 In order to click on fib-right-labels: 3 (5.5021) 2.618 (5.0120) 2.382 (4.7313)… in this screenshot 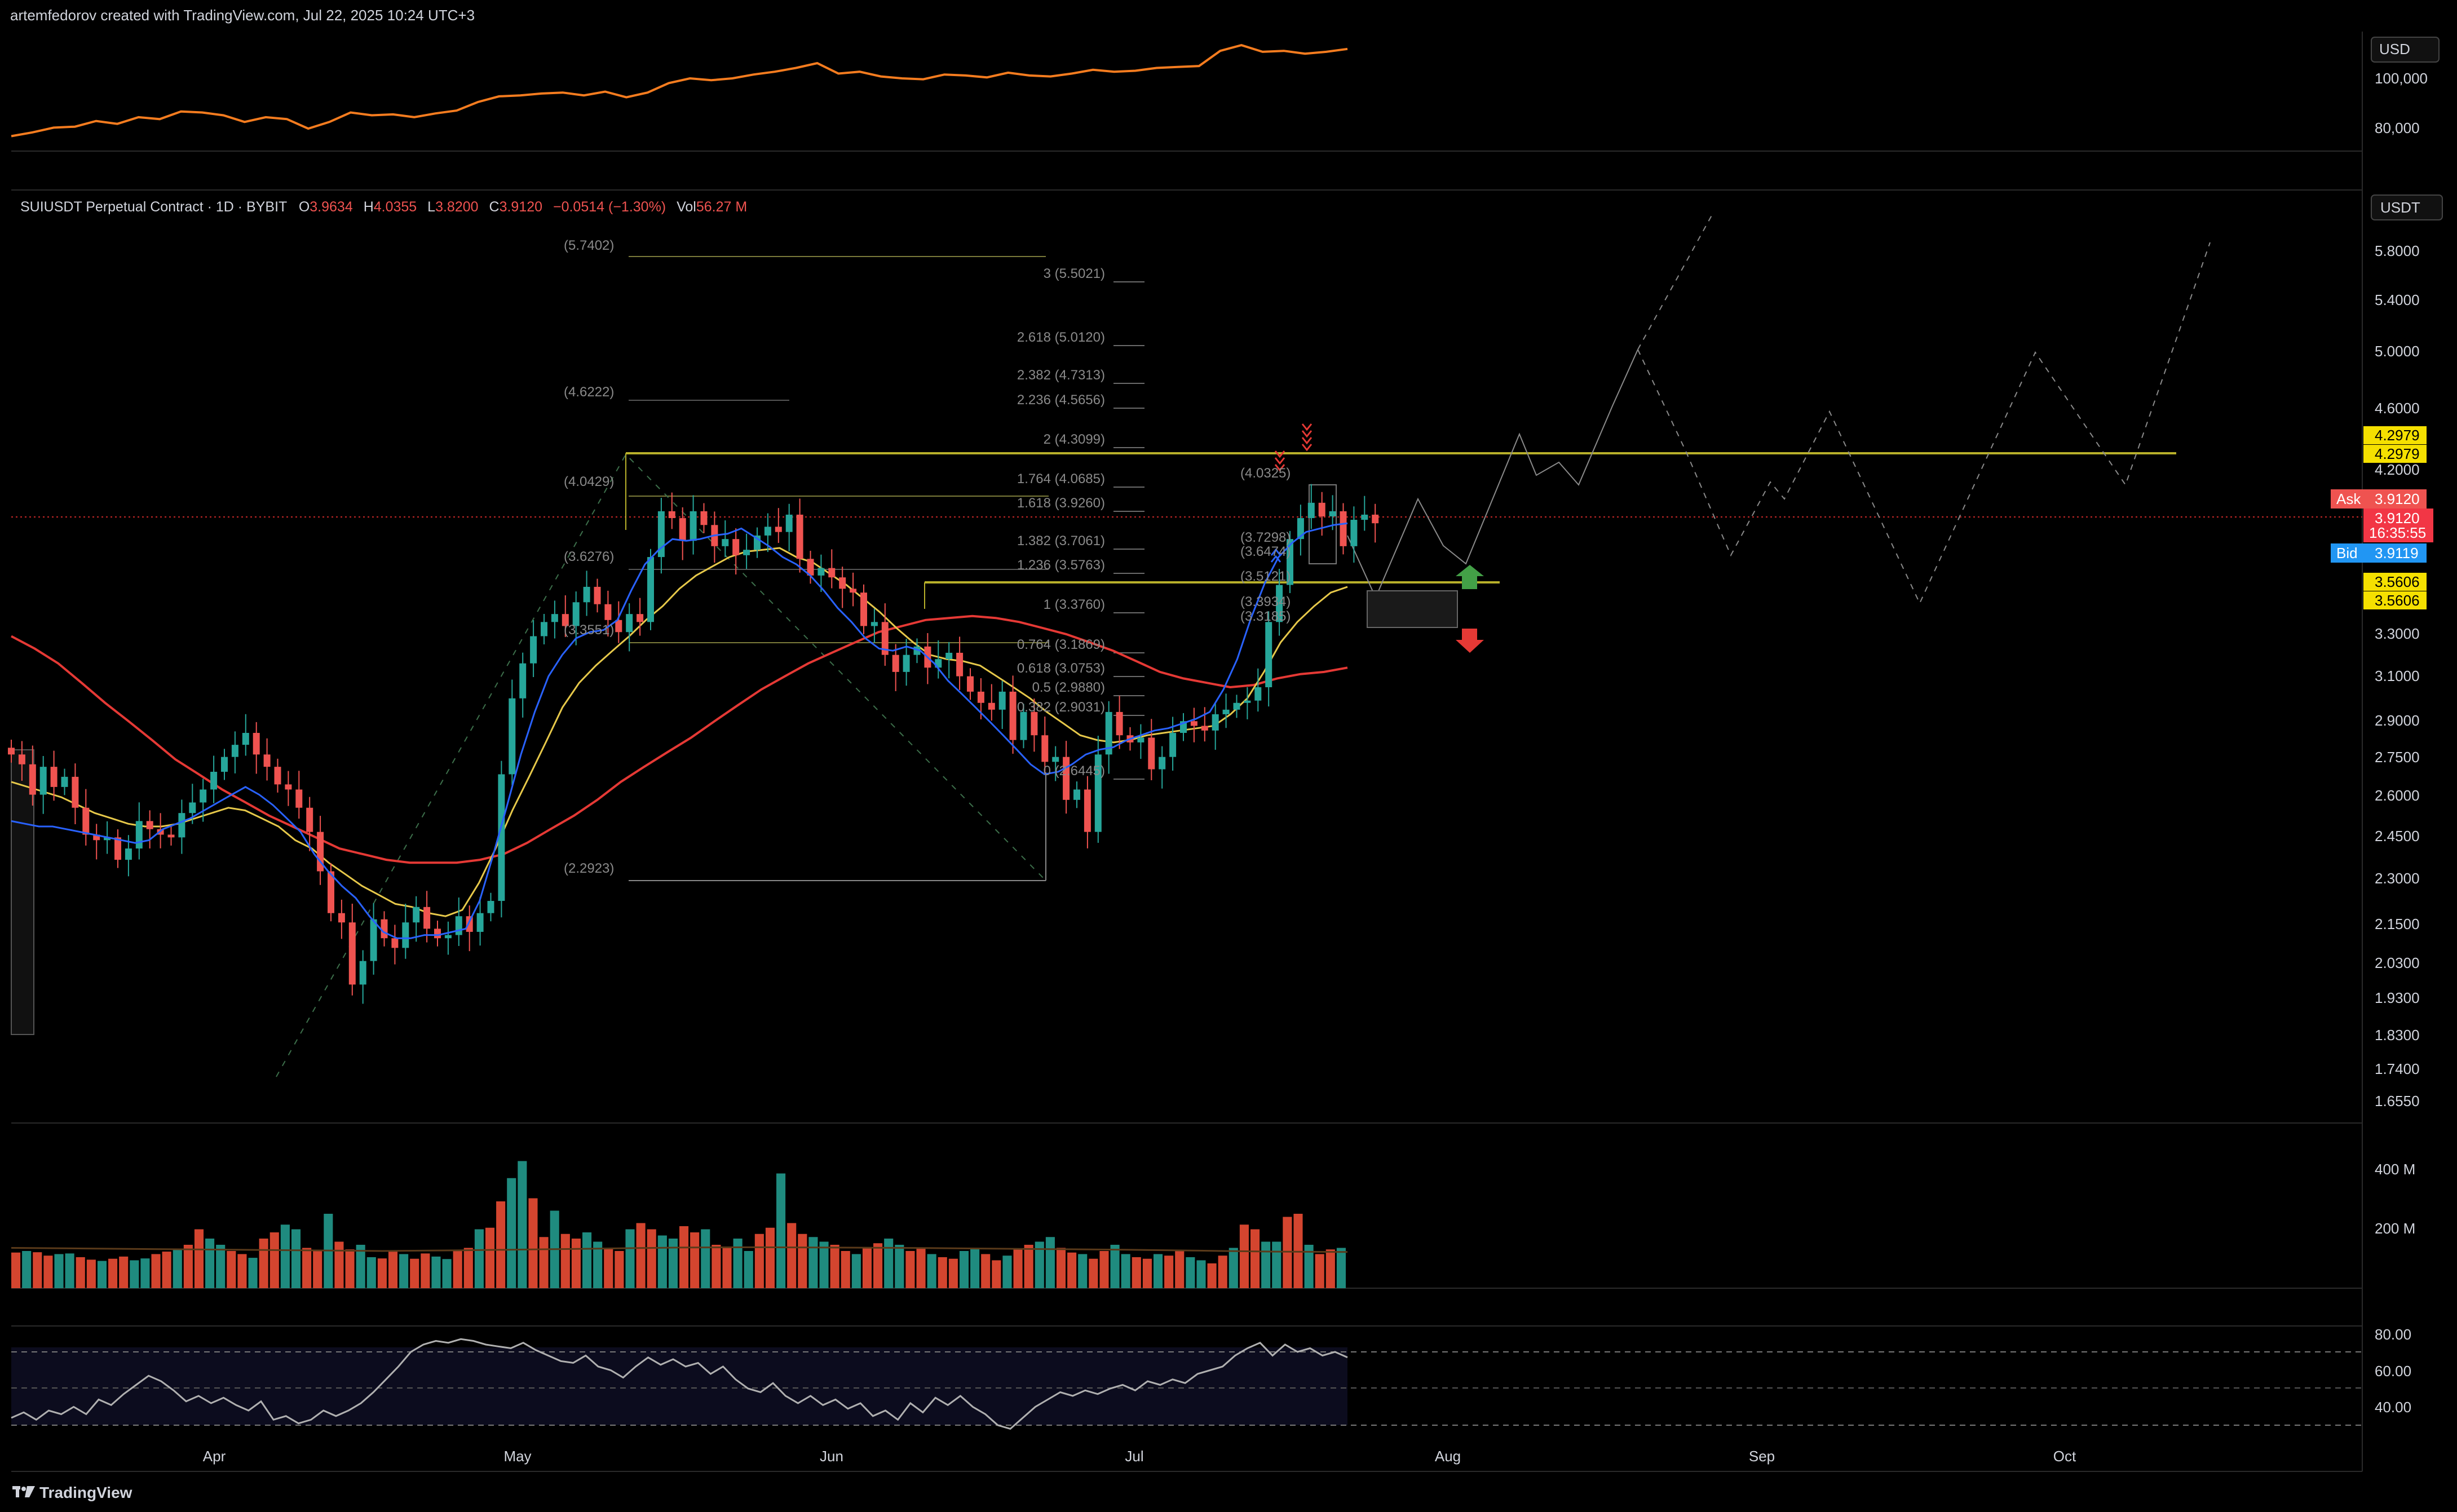, I will do `click(1061, 522)`.